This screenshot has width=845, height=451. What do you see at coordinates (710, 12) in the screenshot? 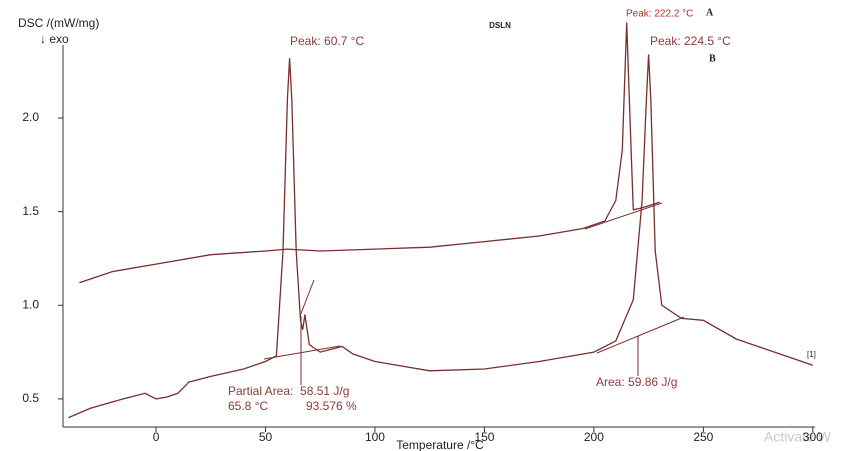
I see `curve-label: A` at bounding box center [710, 12].